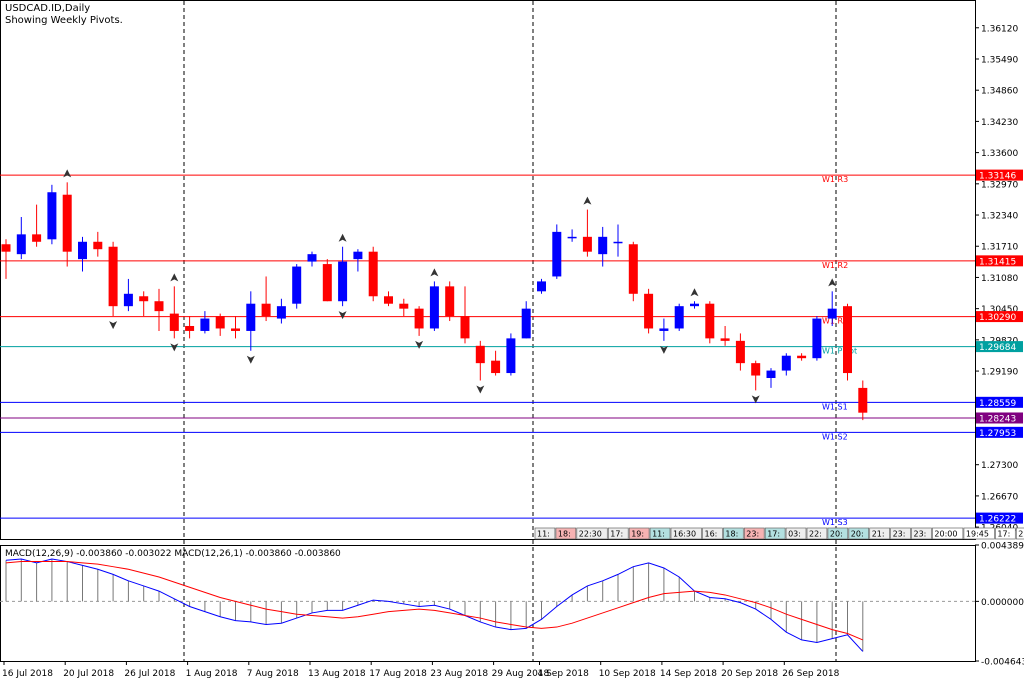 The width and height of the screenshot is (1024, 683). I want to click on date-tick-label: 7 Aug 2018, so click(273, 674).